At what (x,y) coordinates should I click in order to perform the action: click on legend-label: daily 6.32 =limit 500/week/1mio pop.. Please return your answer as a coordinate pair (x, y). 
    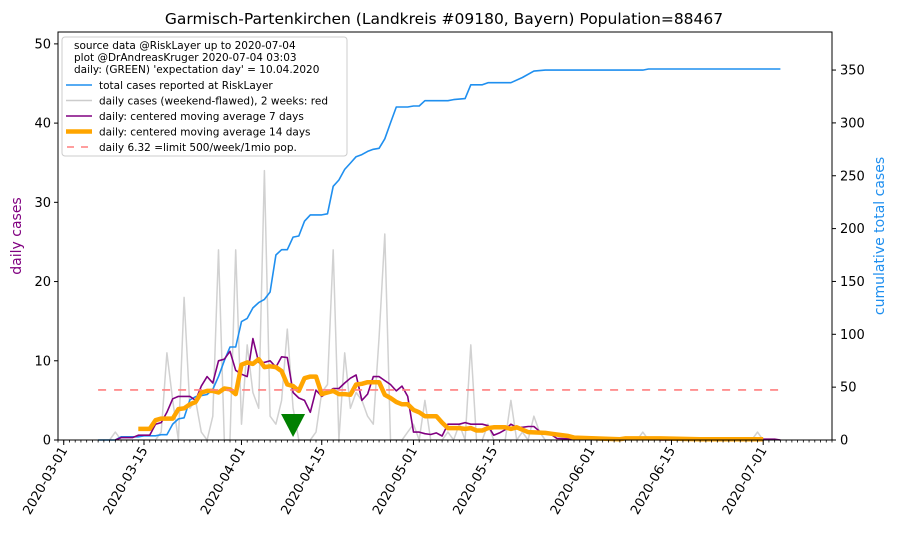
    Looking at the image, I should click on (198, 148).